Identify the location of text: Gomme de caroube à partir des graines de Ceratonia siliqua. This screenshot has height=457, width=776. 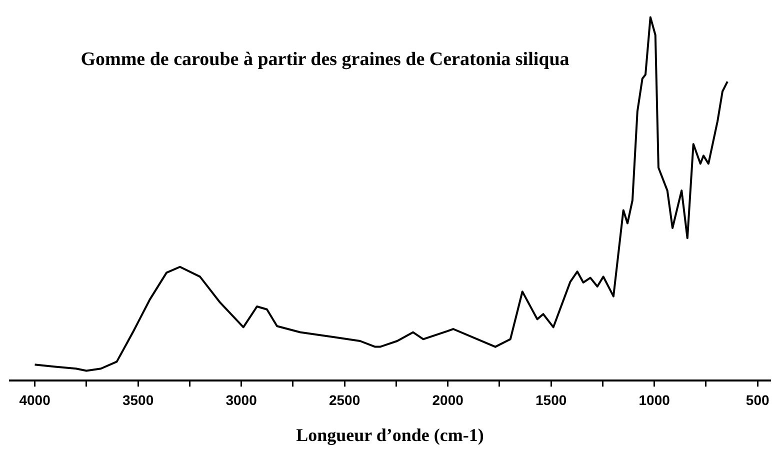
(325, 60).